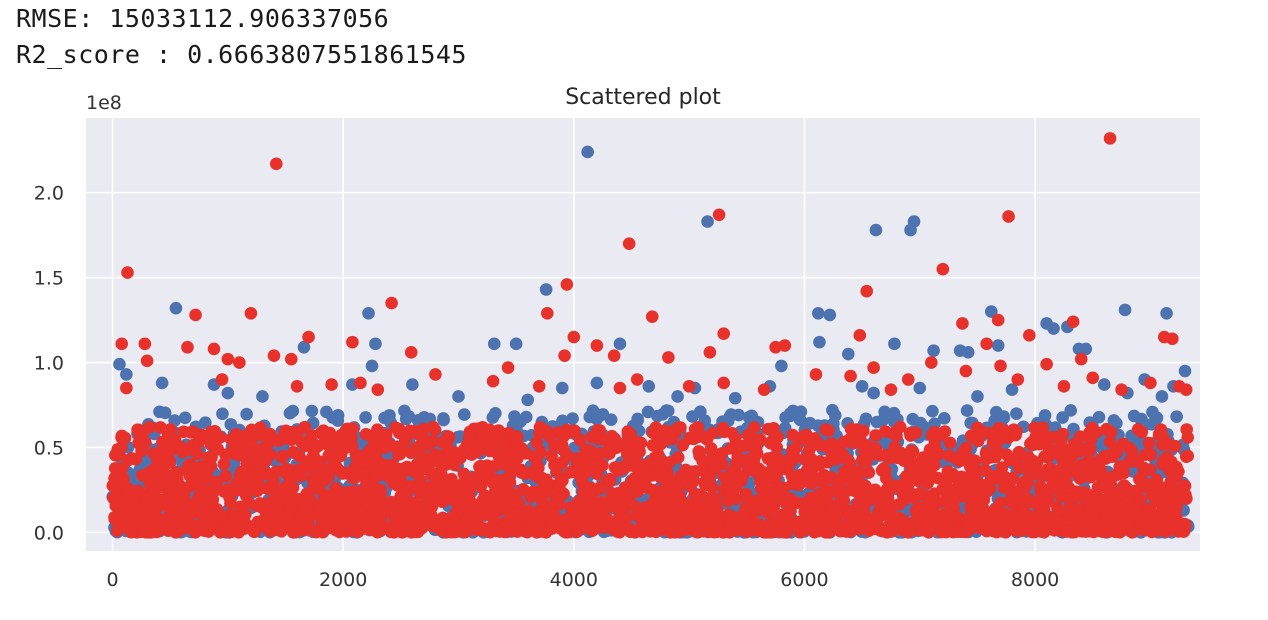 Image resolution: width=1268 pixels, height=620 pixels. What do you see at coordinates (49, 279) in the screenshot?
I see `y-tick-label: 1.5` at bounding box center [49, 279].